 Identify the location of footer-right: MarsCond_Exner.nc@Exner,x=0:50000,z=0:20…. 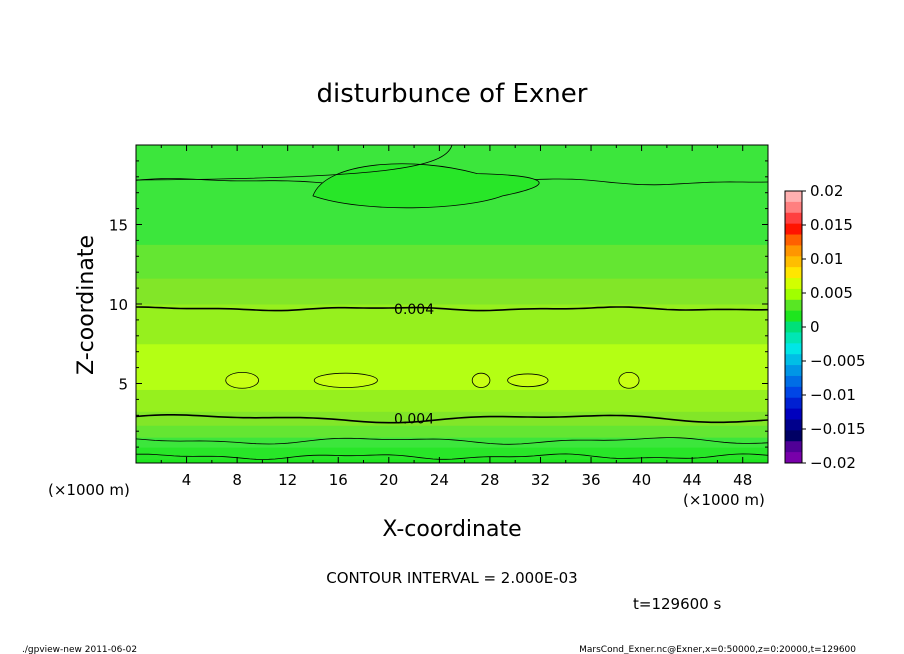
(717, 649).